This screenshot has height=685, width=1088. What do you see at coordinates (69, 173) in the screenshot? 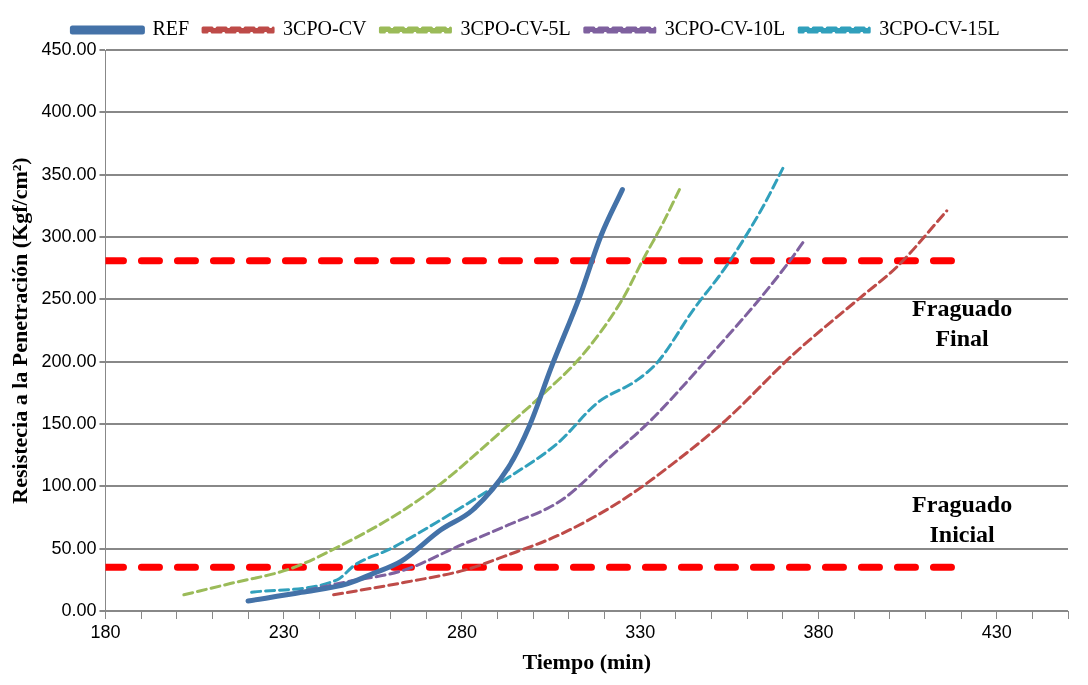
I see `y-tick-label: 350.00` at bounding box center [69, 173].